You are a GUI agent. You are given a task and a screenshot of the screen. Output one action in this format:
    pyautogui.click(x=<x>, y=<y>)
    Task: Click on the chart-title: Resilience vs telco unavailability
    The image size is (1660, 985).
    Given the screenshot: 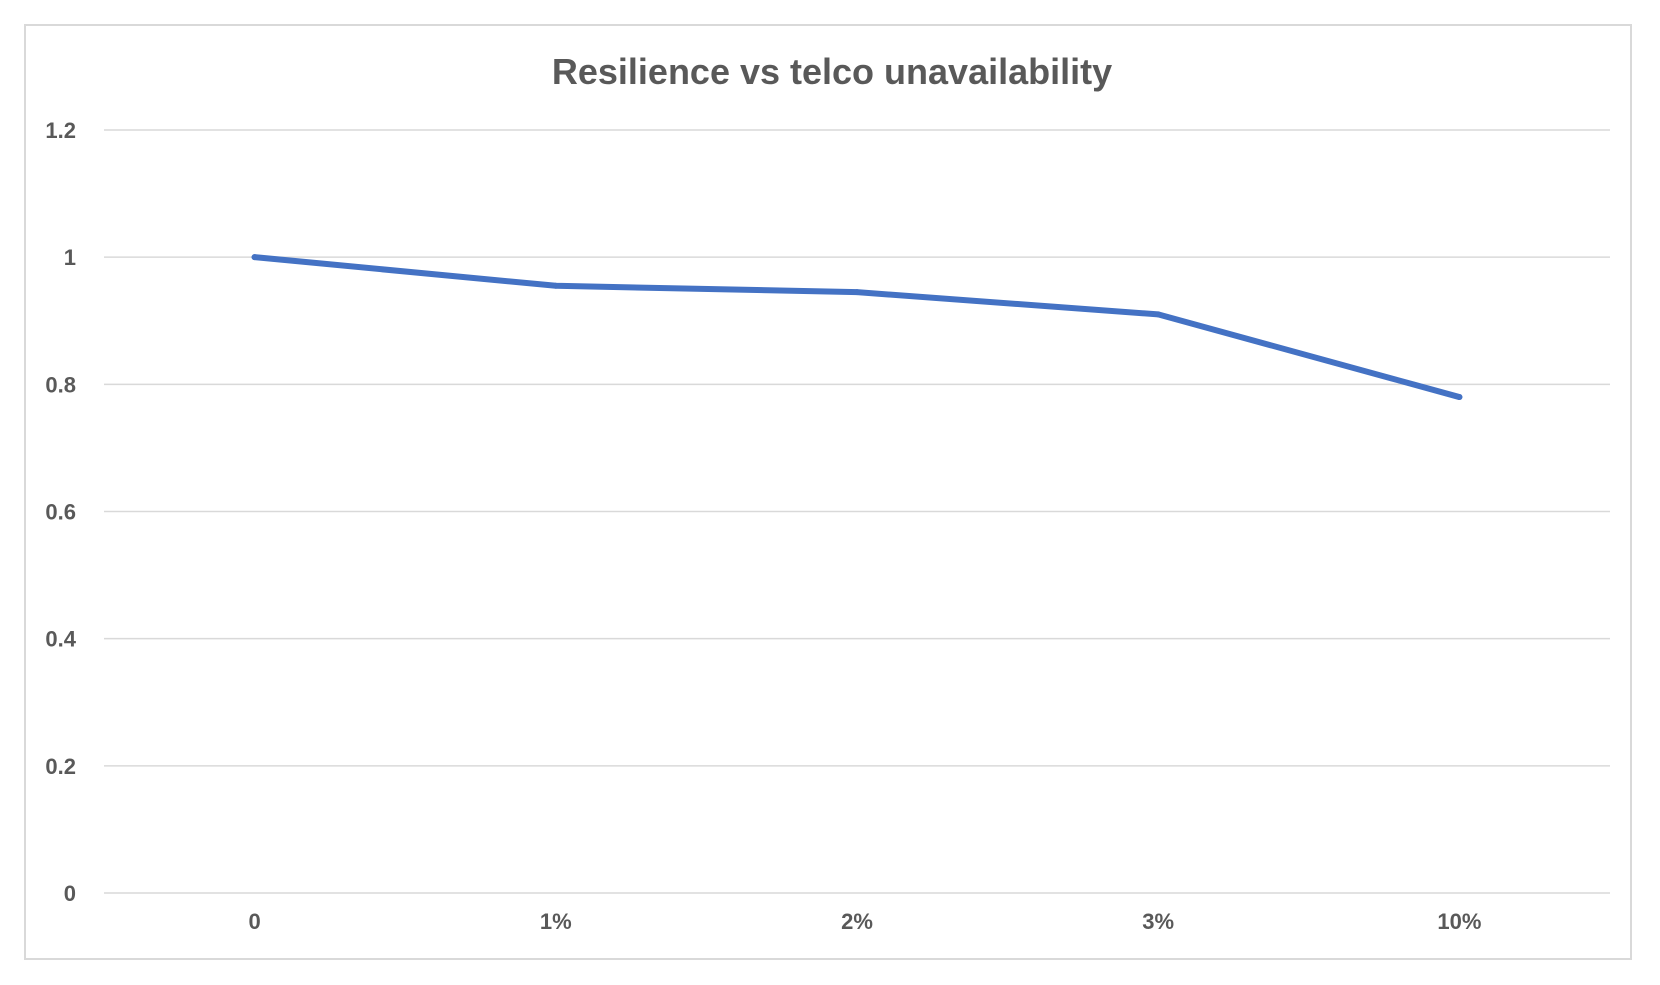 What is the action you would take?
    pyautogui.click(x=832, y=71)
    